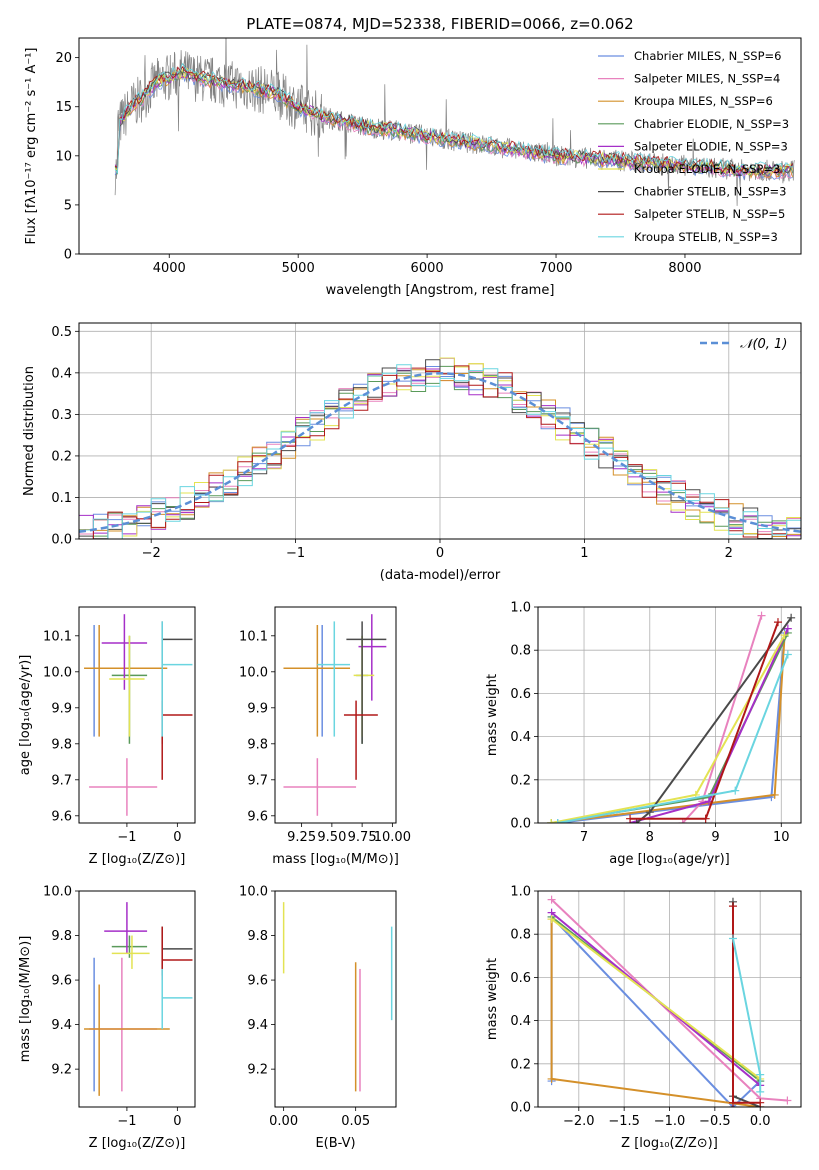 The width and height of the screenshot is (819, 1170). I want to click on x-tick-label: 9, so click(715, 837).